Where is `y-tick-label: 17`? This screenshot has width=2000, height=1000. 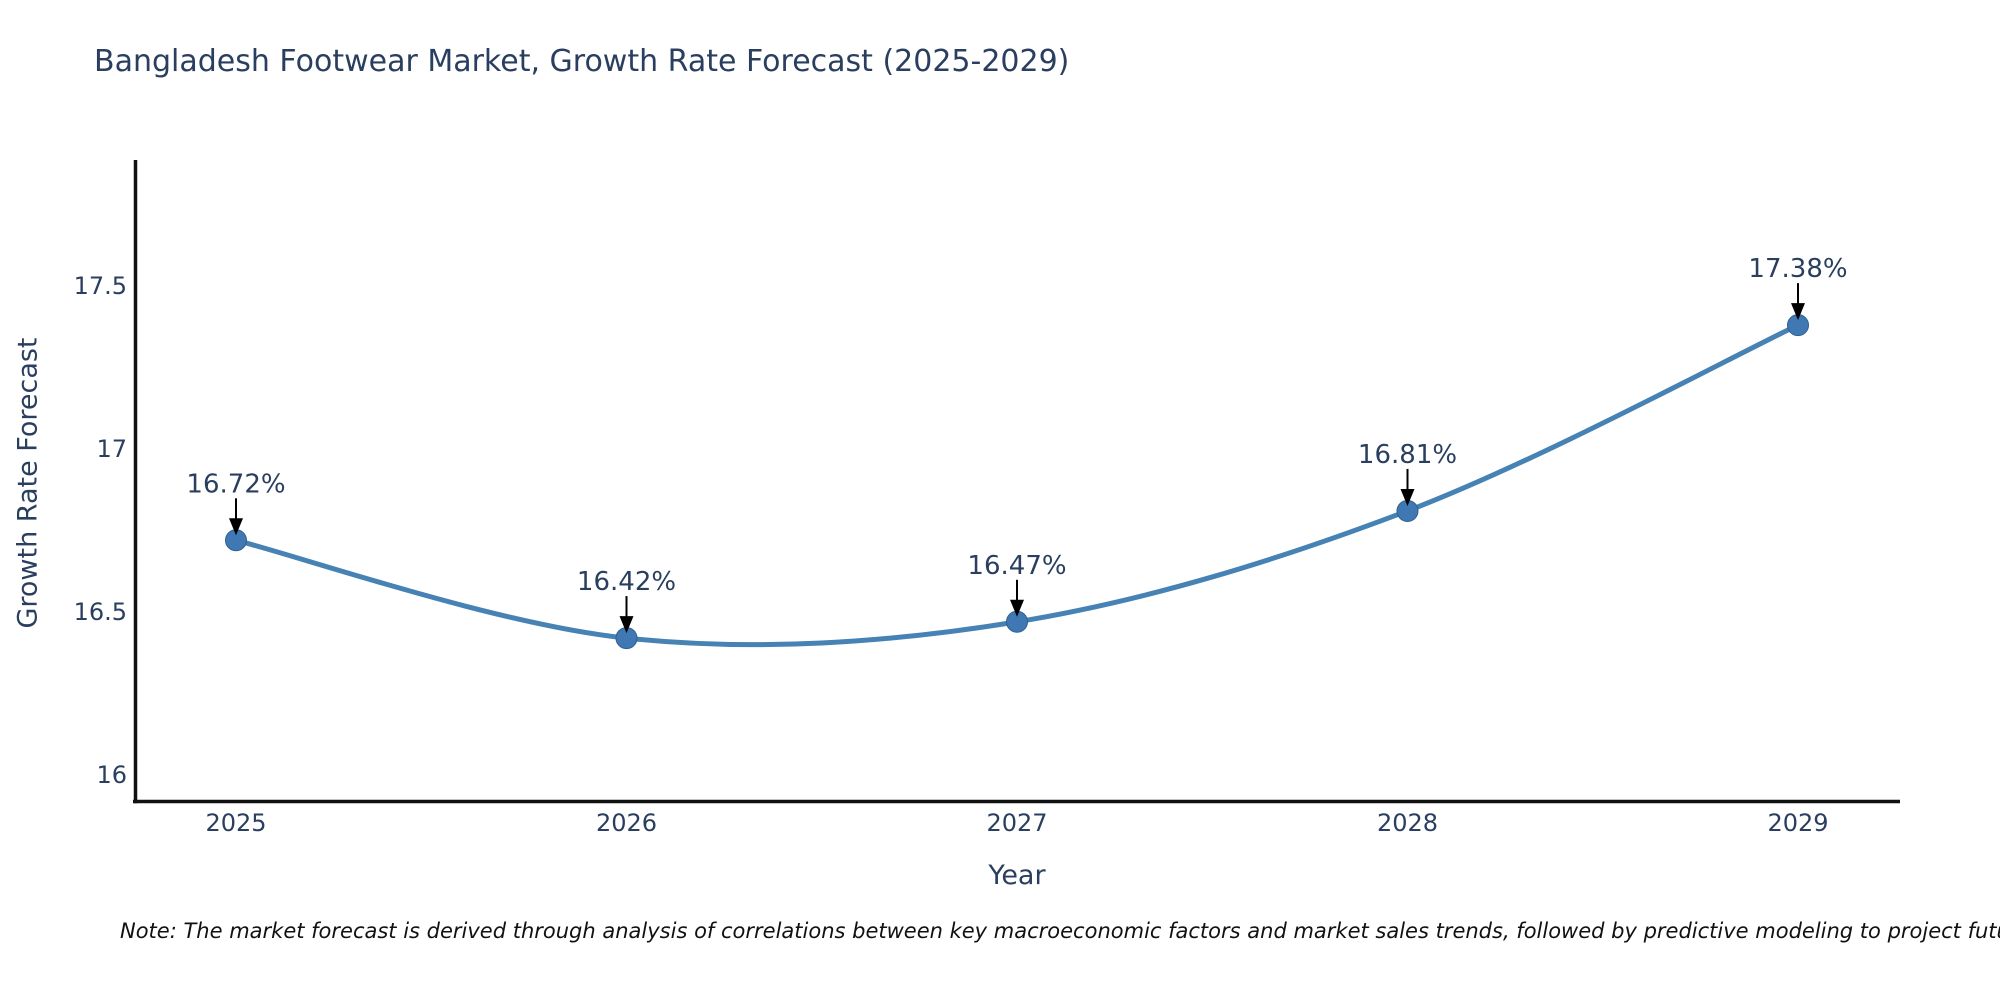
y-tick-label: 17 is located at coordinates (111, 449).